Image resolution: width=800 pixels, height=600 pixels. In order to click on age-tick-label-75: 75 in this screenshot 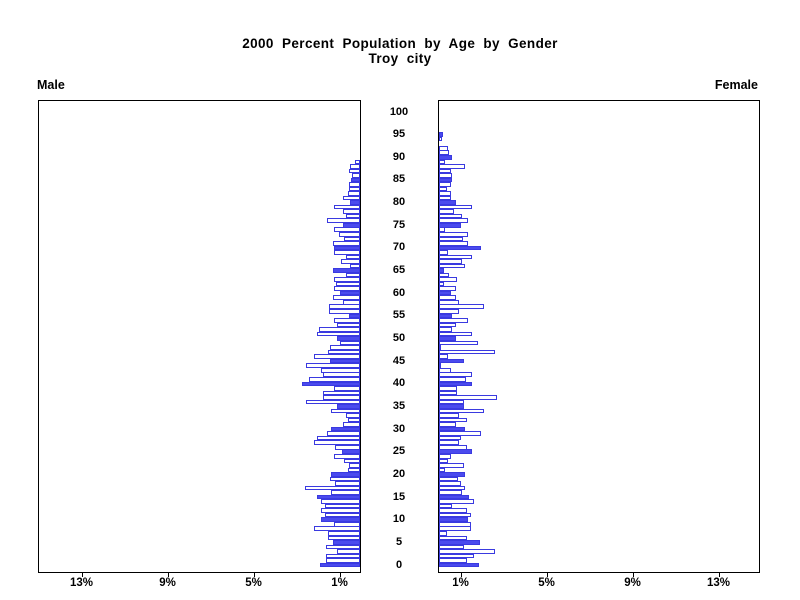, I will do `click(399, 224)`.